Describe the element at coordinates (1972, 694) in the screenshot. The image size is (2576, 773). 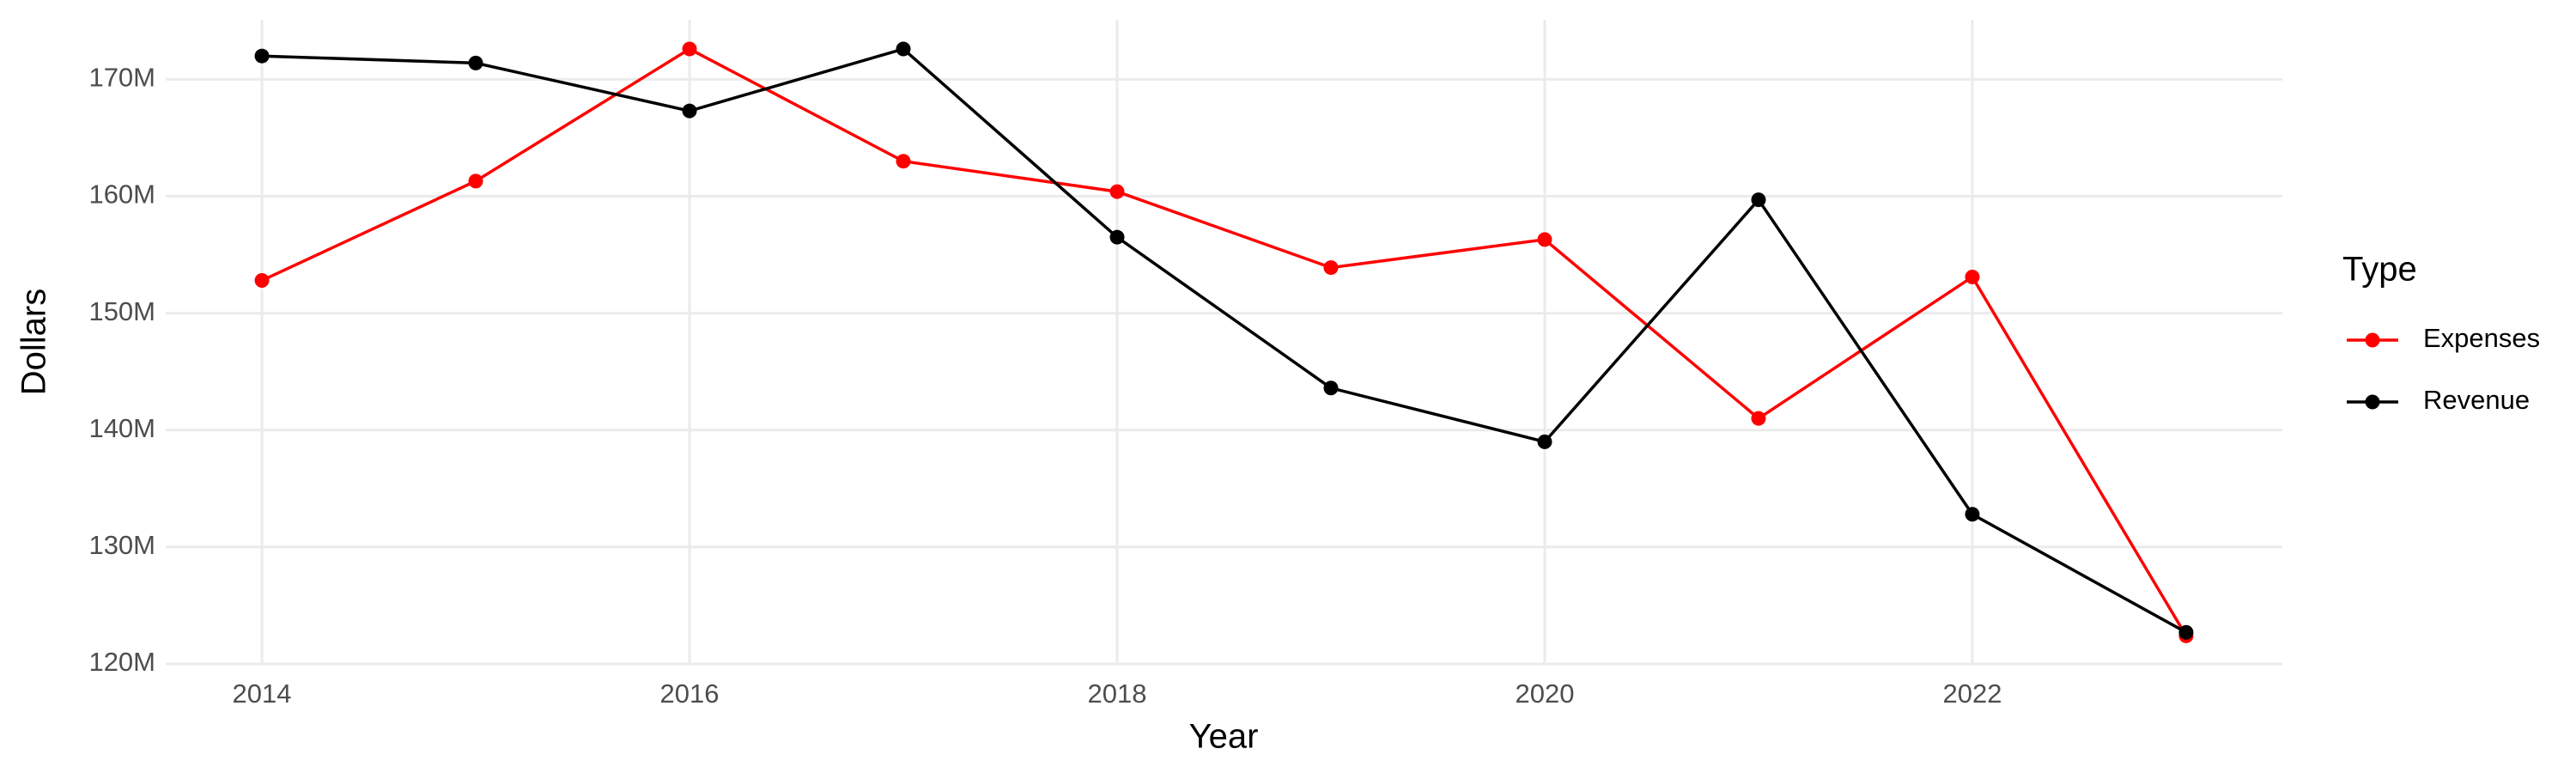
I see `x-tick-label: 2022` at that location.